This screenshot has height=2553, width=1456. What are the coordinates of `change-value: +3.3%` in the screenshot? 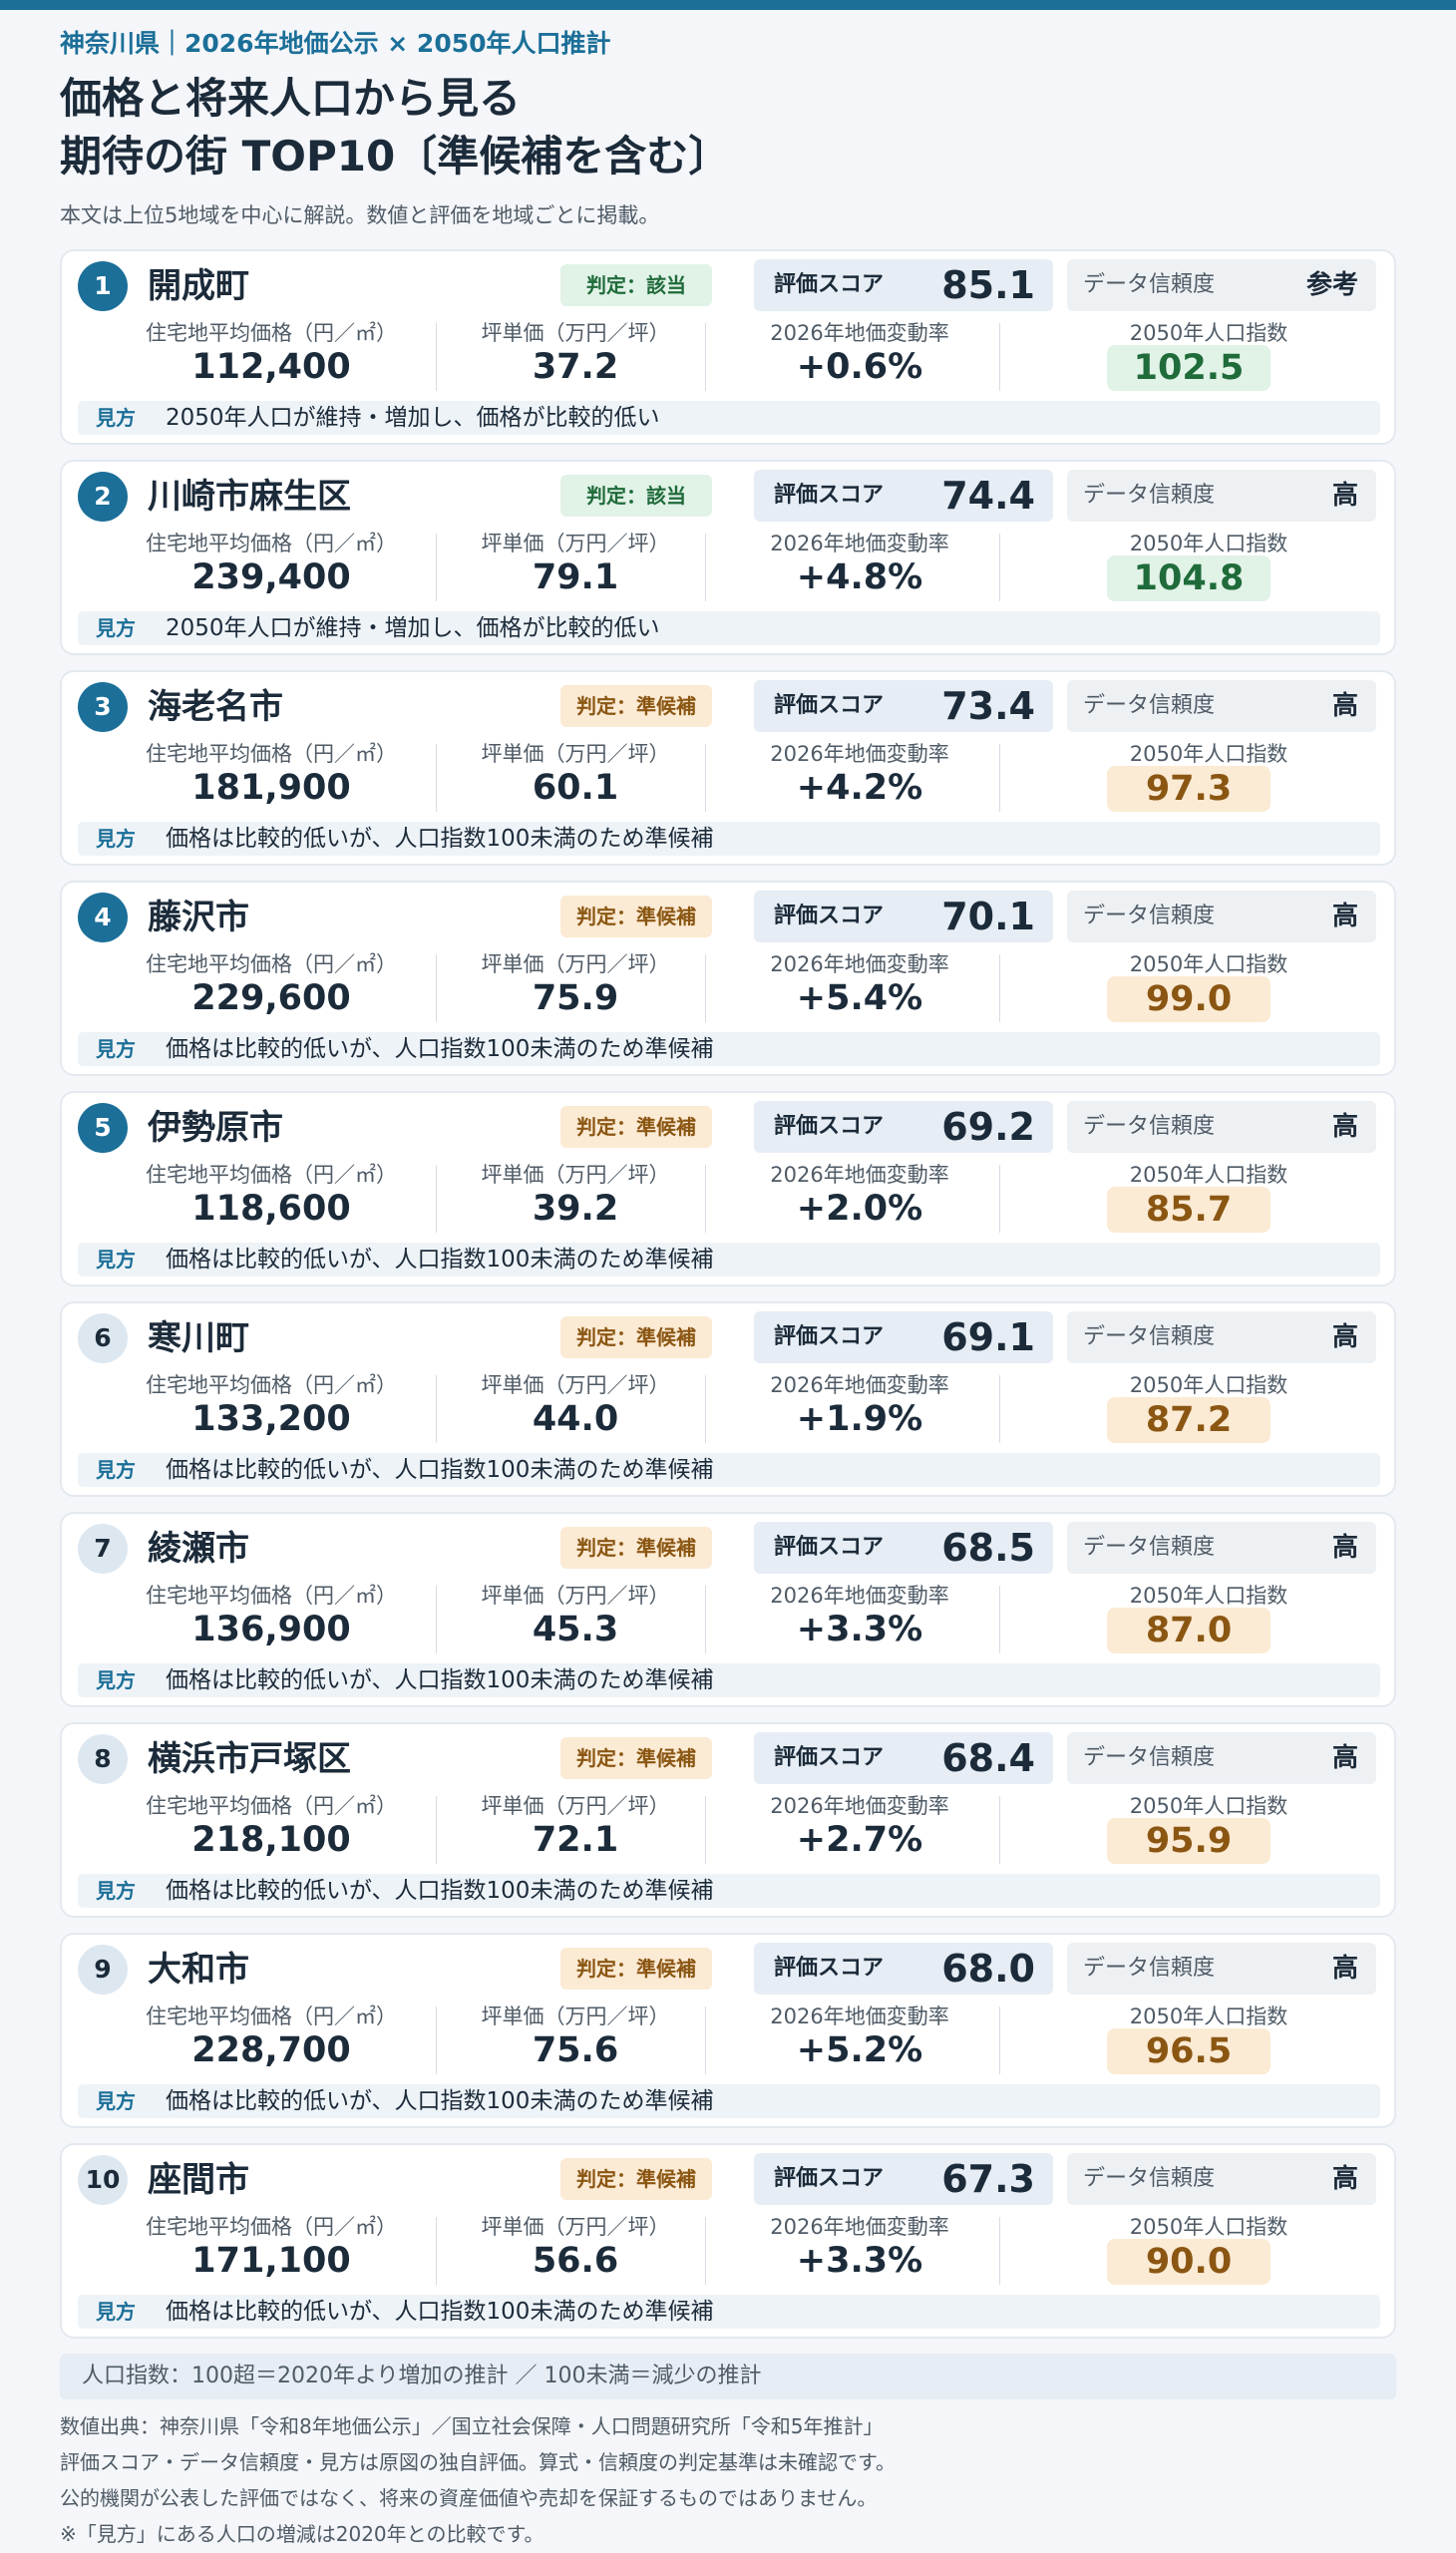 It's located at (859, 1630).